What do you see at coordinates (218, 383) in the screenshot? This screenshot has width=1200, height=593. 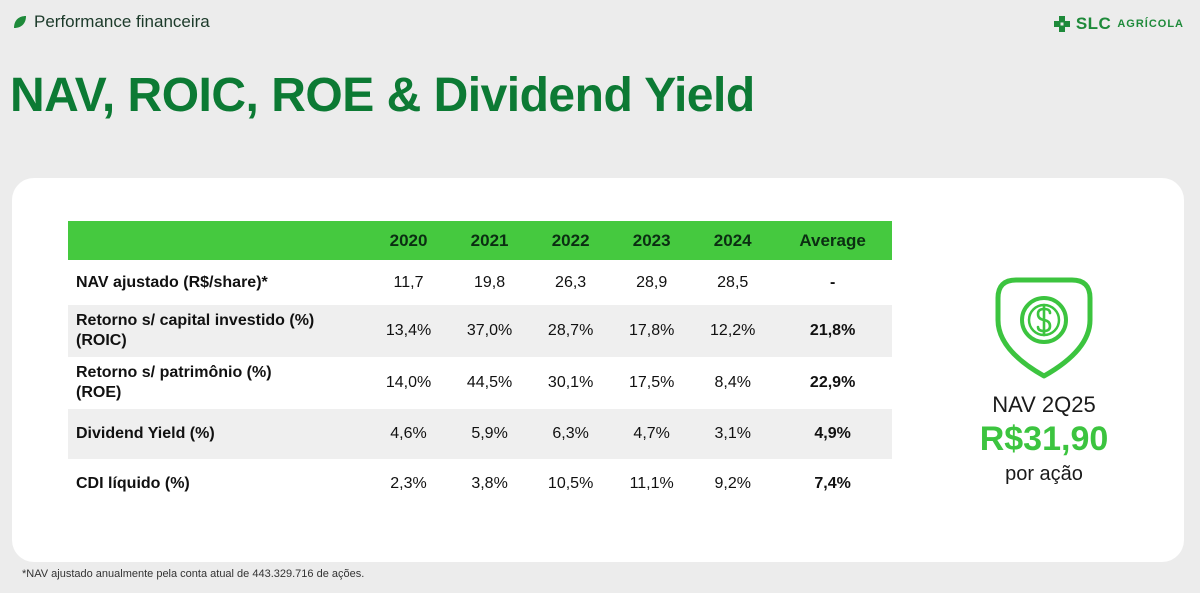 I see `row-label: Retorno s/ patrimônio (%) (ROE)` at bounding box center [218, 383].